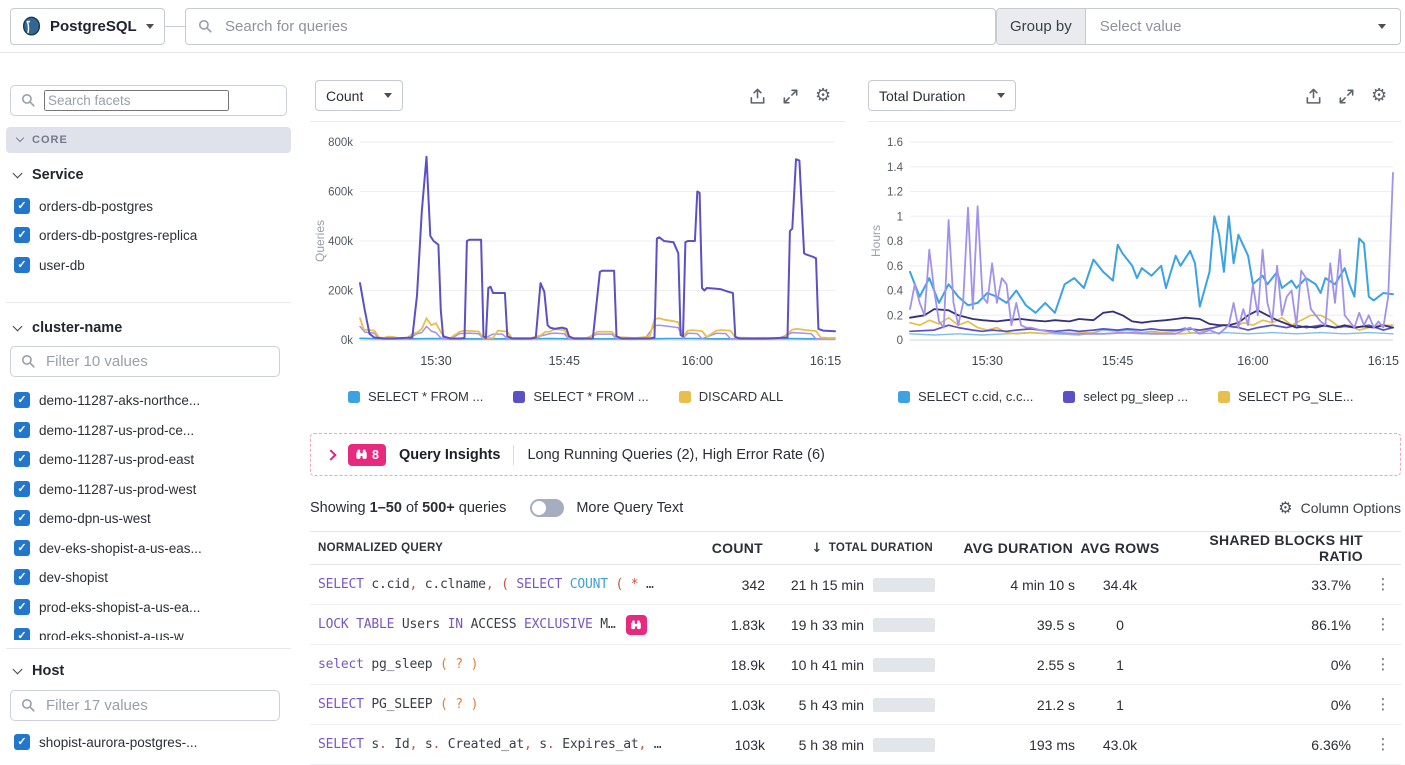 Image resolution: width=1405 pixels, height=765 pixels. What do you see at coordinates (38, 671) in the screenshot?
I see `facet-group-host: Host` at bounding box center [38, 671].